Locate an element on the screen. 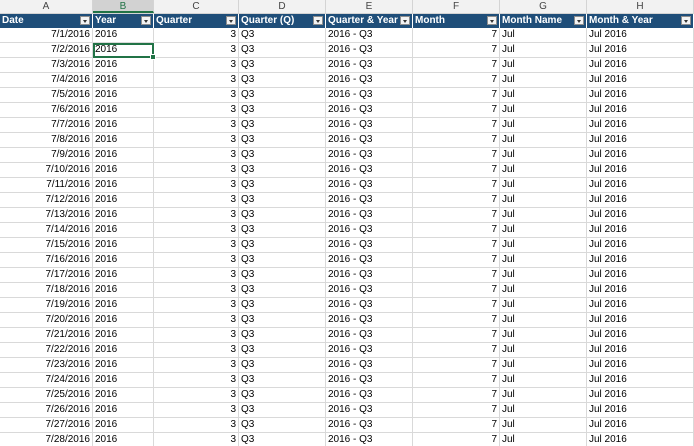 The image size is (694, 446). cell-date: 7/27/2016 is located at coordinates (46, 425).